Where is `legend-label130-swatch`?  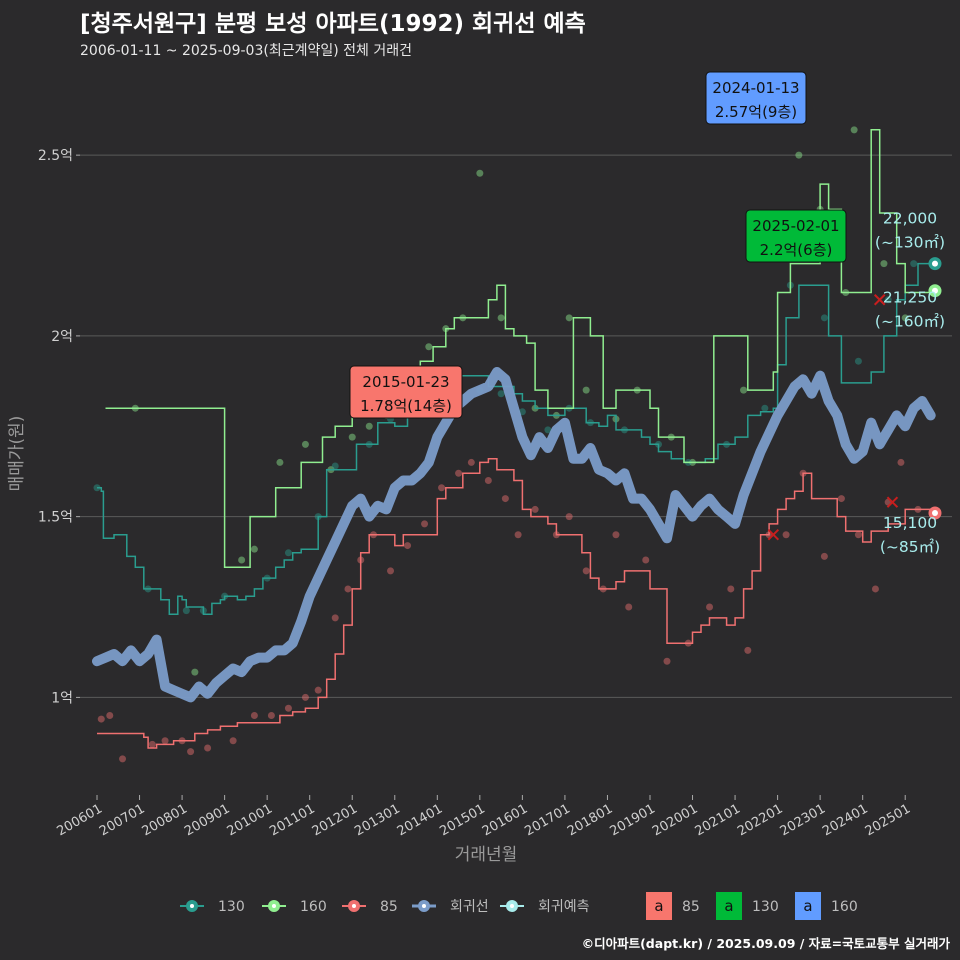 legend-label130-swatch is located at coordinates (729, 906).